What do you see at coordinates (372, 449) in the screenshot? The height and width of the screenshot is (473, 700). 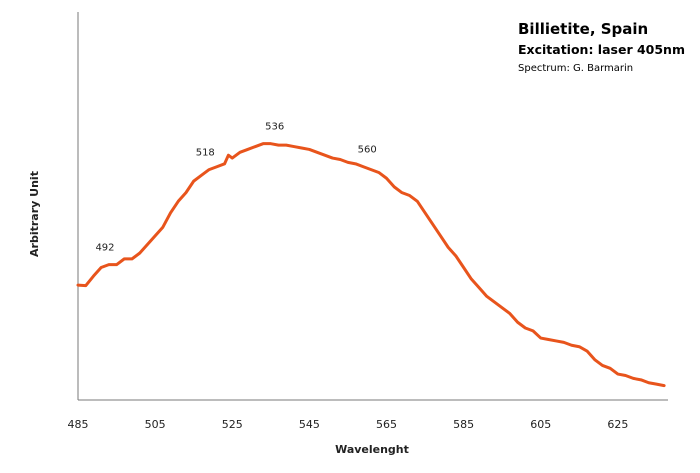 I see `x-axis-title: Wavelenght` at bounding box center [372, 449].